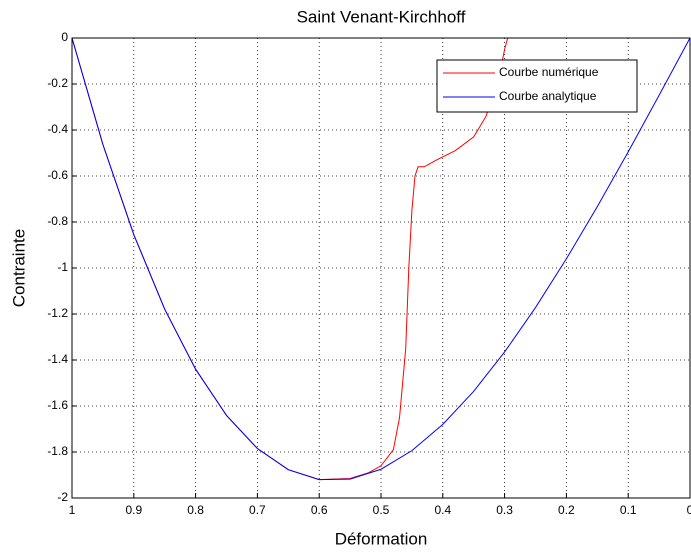 This screenshot has width=691, height=553. What do you see at coordinates (319, 510) in the screenshot?
I see `x-tick-label: 0.6` at bounding box center [319, 510].